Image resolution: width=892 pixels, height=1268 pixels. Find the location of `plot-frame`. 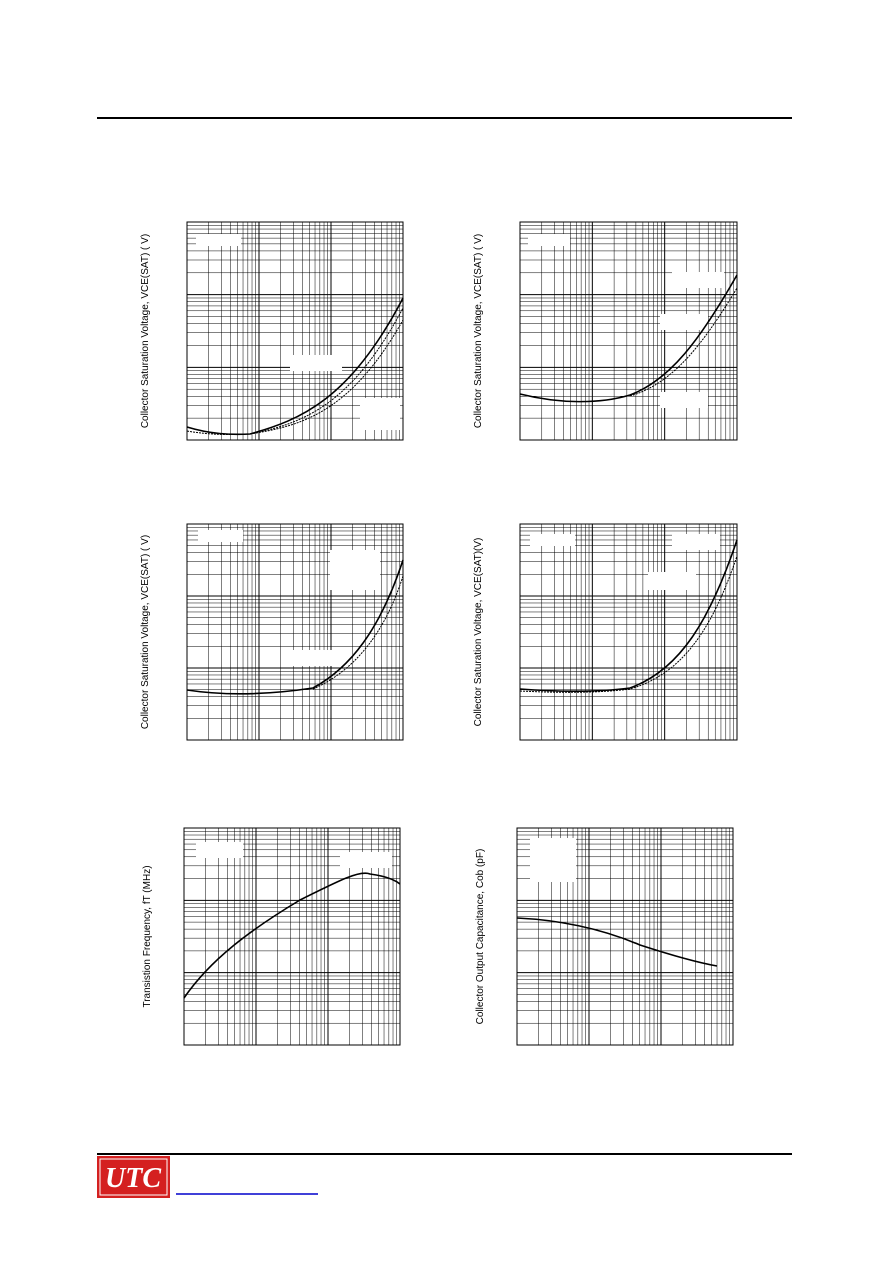

plot-frame is located at coordinates (628, 632).